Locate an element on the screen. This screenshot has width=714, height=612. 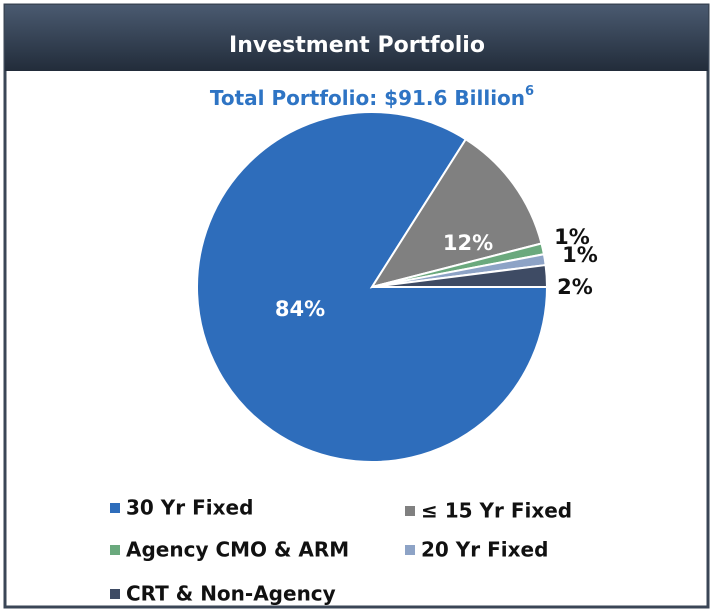
header-bar is located at coordinates (356, 38).